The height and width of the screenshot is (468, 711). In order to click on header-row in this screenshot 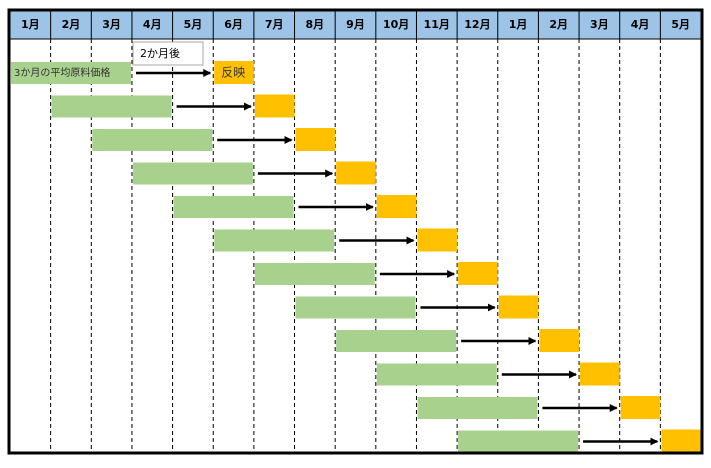, I will do `click(355, 25)`.